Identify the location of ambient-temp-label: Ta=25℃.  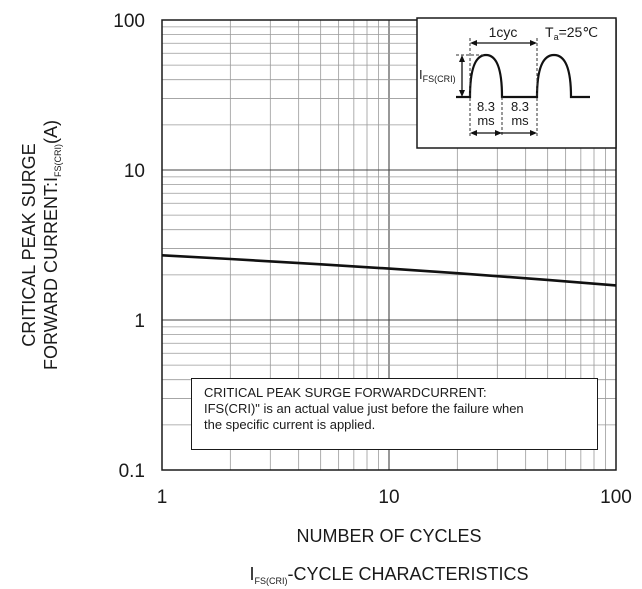
(571, 33).